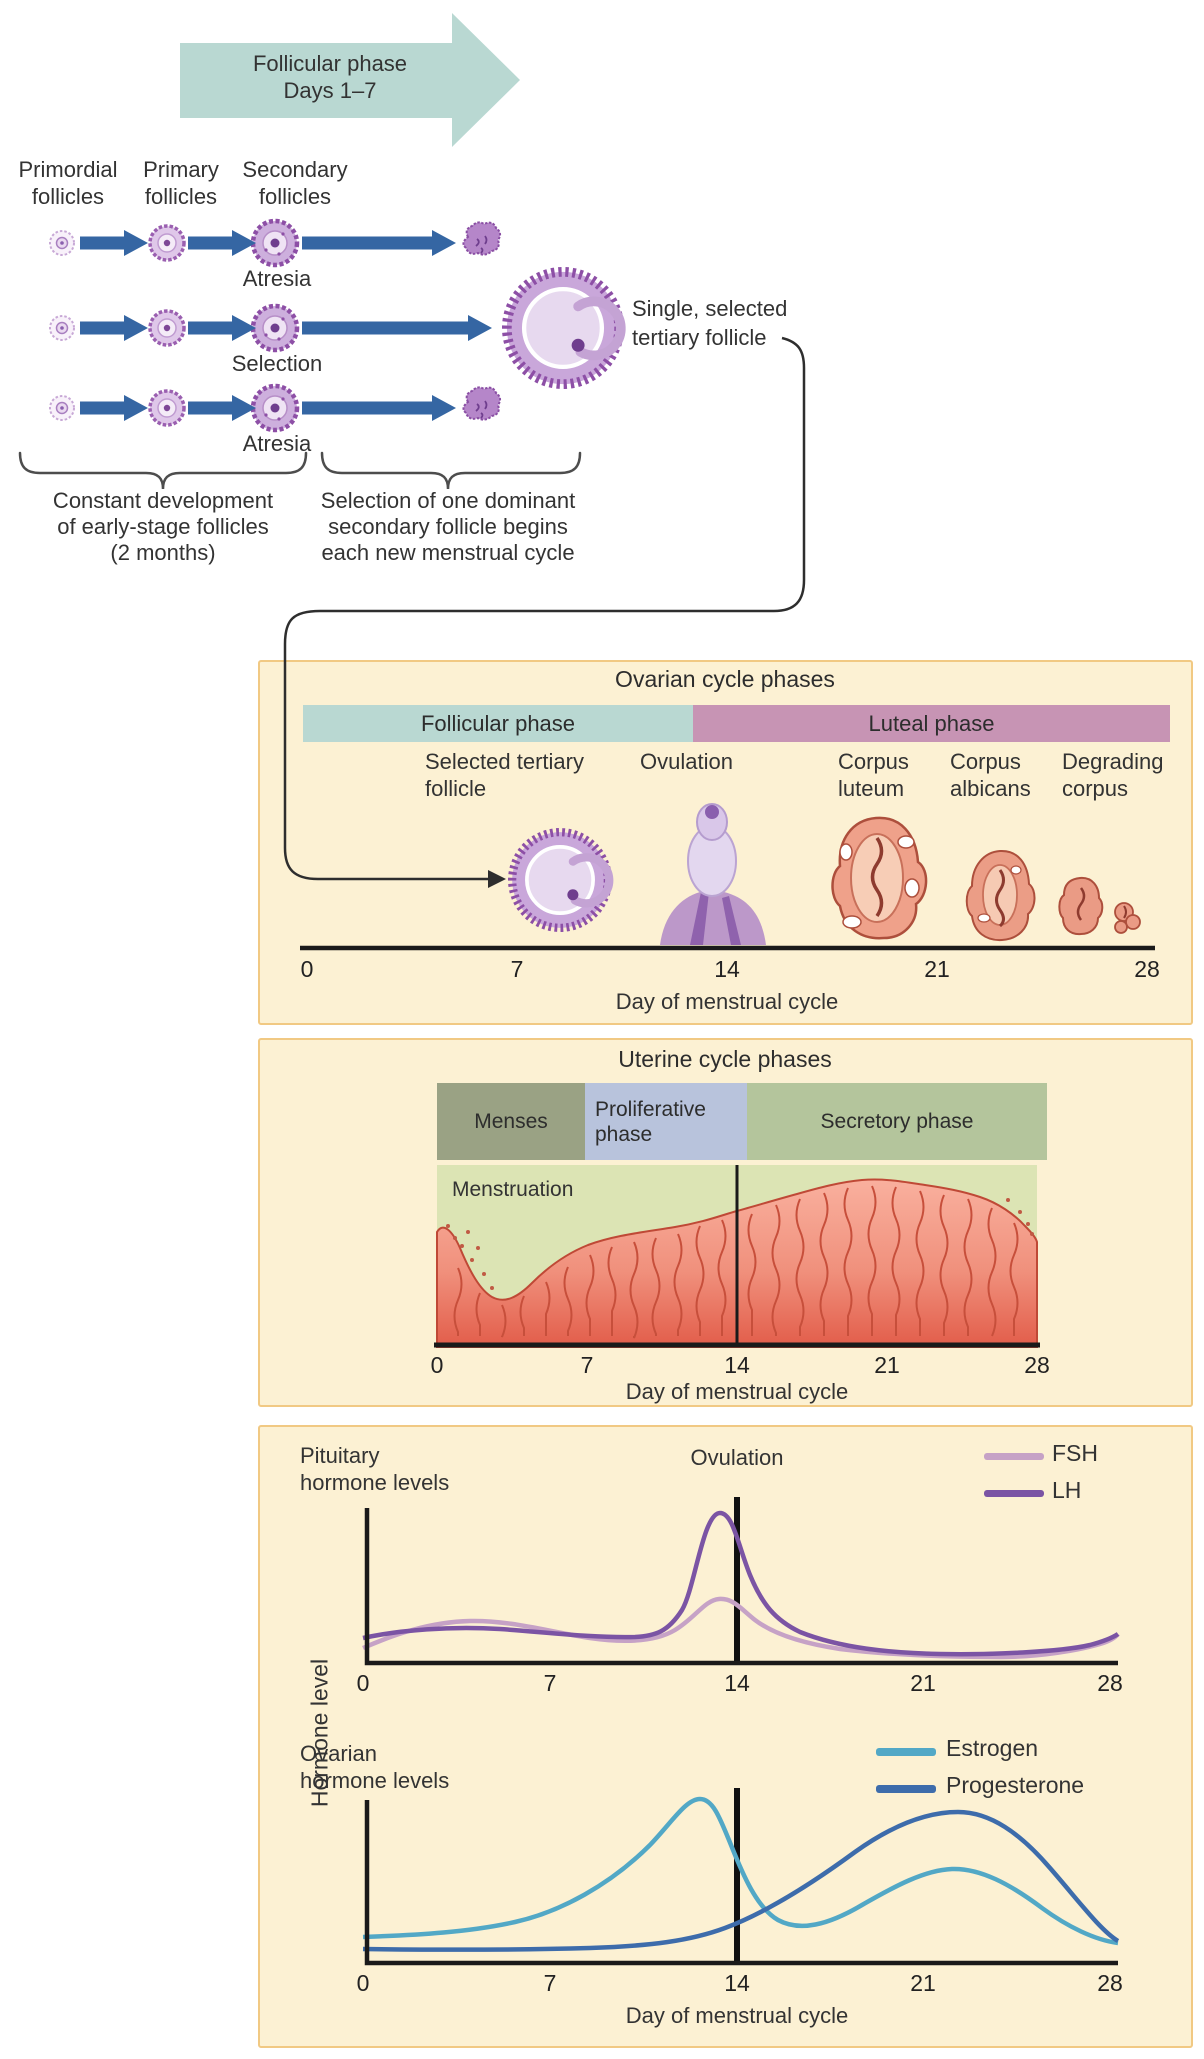  What do you see at coordinates (1014, 1493) in the screenshot?
I see `lh-legend-swatch` at bounding box center [1014, 1493].